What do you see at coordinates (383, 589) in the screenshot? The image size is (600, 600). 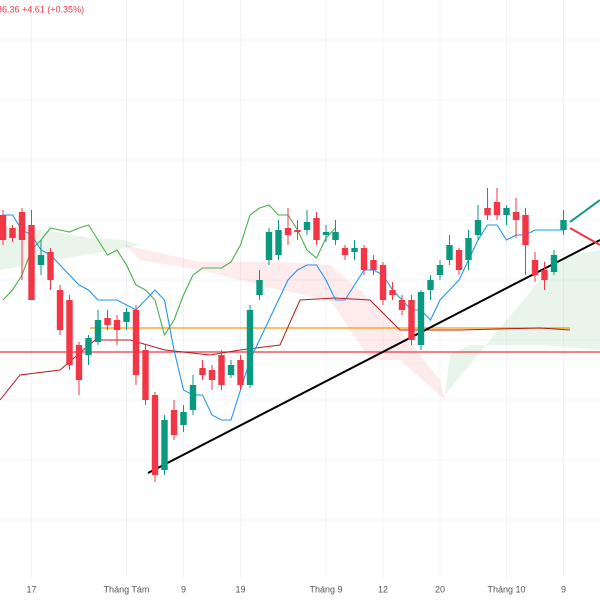 I see `x-tick-label: 12` at bounding box center [383, 589].